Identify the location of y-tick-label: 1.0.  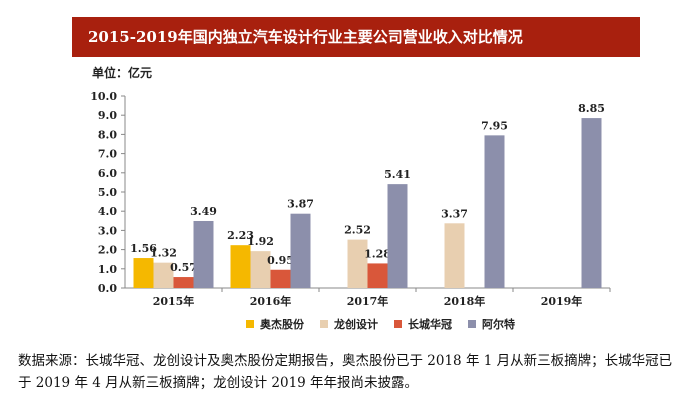
(107, 269).